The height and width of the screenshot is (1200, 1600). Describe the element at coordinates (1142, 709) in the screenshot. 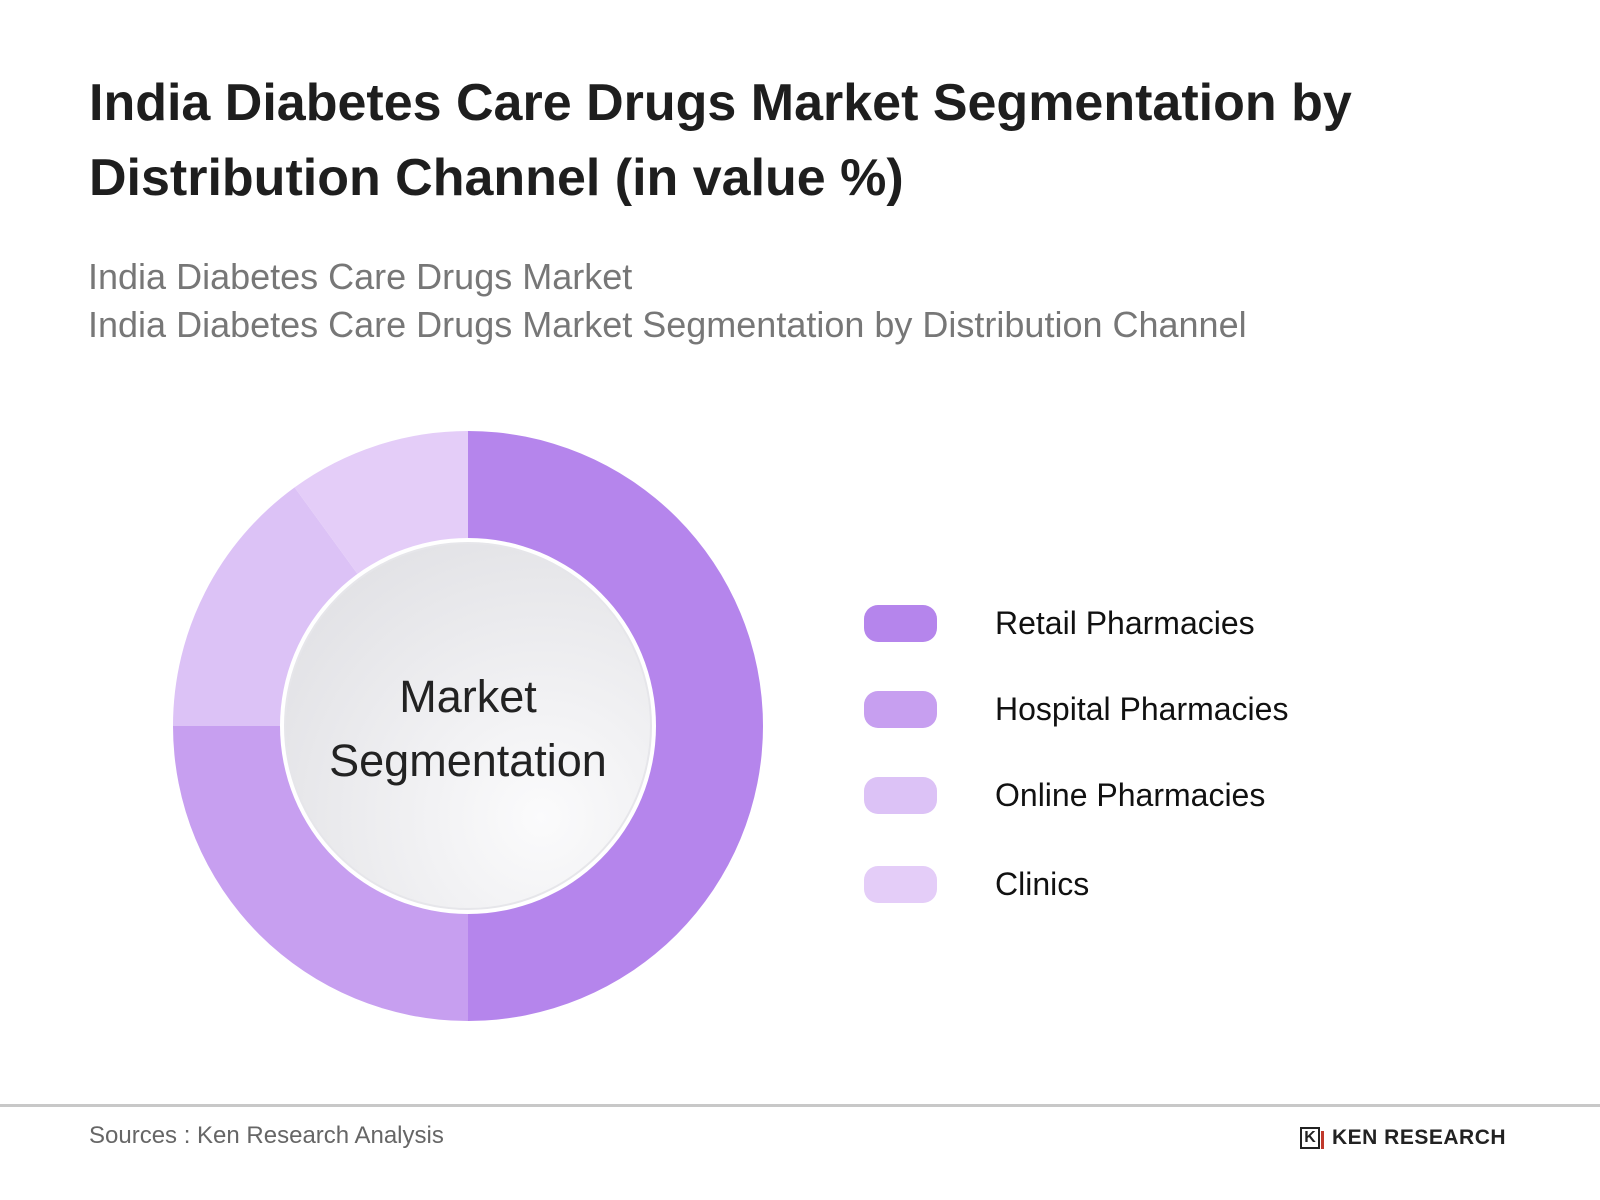

I see `legend-label: Hospital Pharmacies` at that location.